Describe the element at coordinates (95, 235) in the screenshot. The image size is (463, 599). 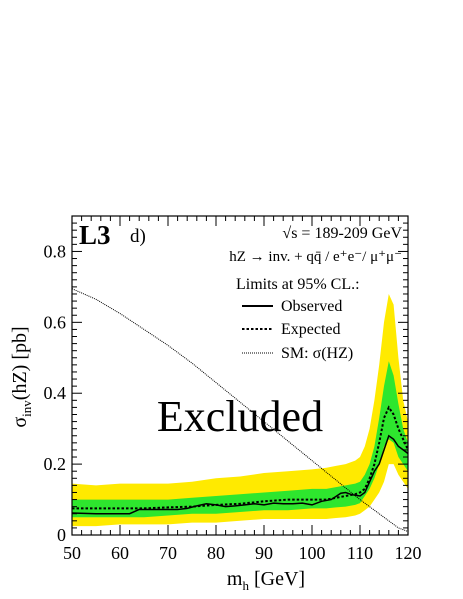
I see `experiment-label: L3` at that location.